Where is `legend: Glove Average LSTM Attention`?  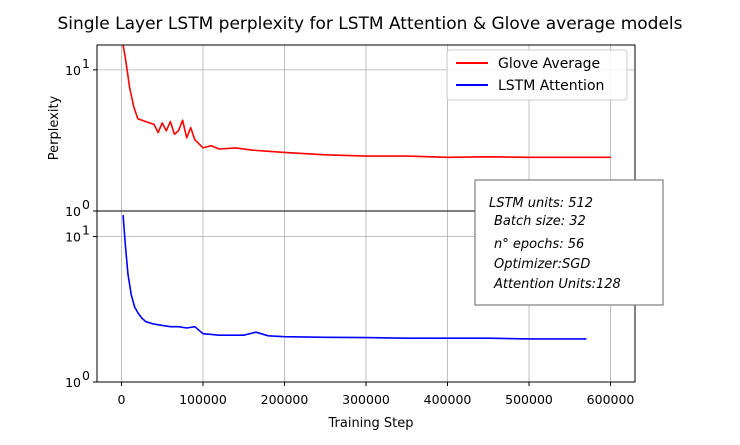
legend: Glove Average LSTM Attention is located at coordinates (537, 75).